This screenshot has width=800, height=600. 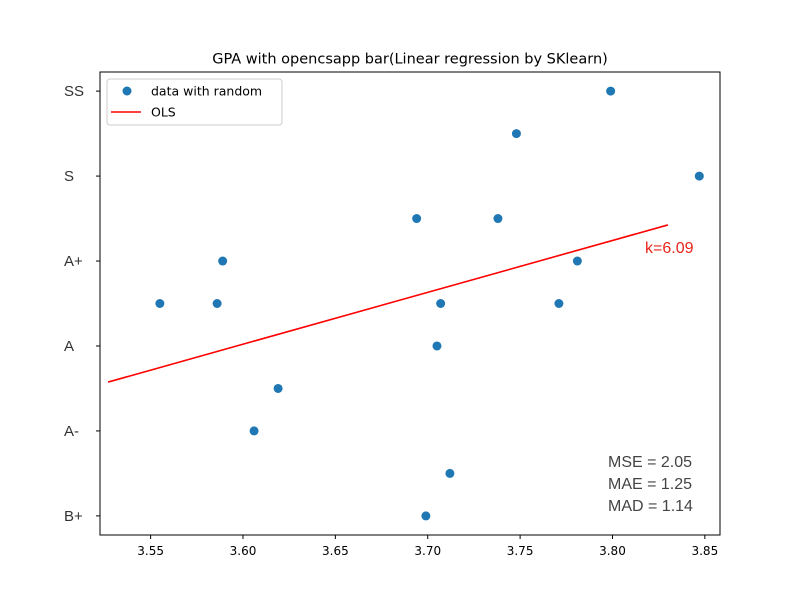 What do you see at coordinates (520, 551) in the screenshot?
I see `x-tick-label: 3.75` at bounding box center [520, 551].